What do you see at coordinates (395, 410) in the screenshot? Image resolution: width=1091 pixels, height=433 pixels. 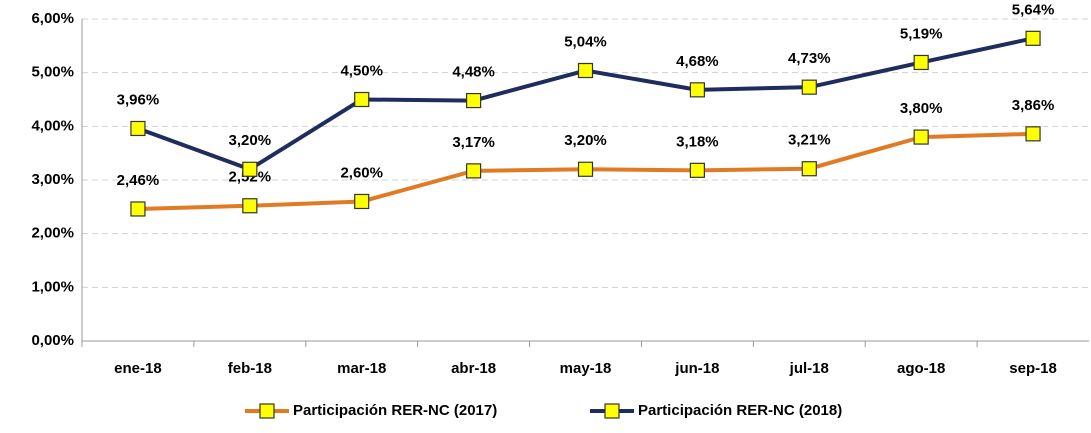 I see `legend-label: Participación RER-NC (2017)` at bounding box center [395, 410].